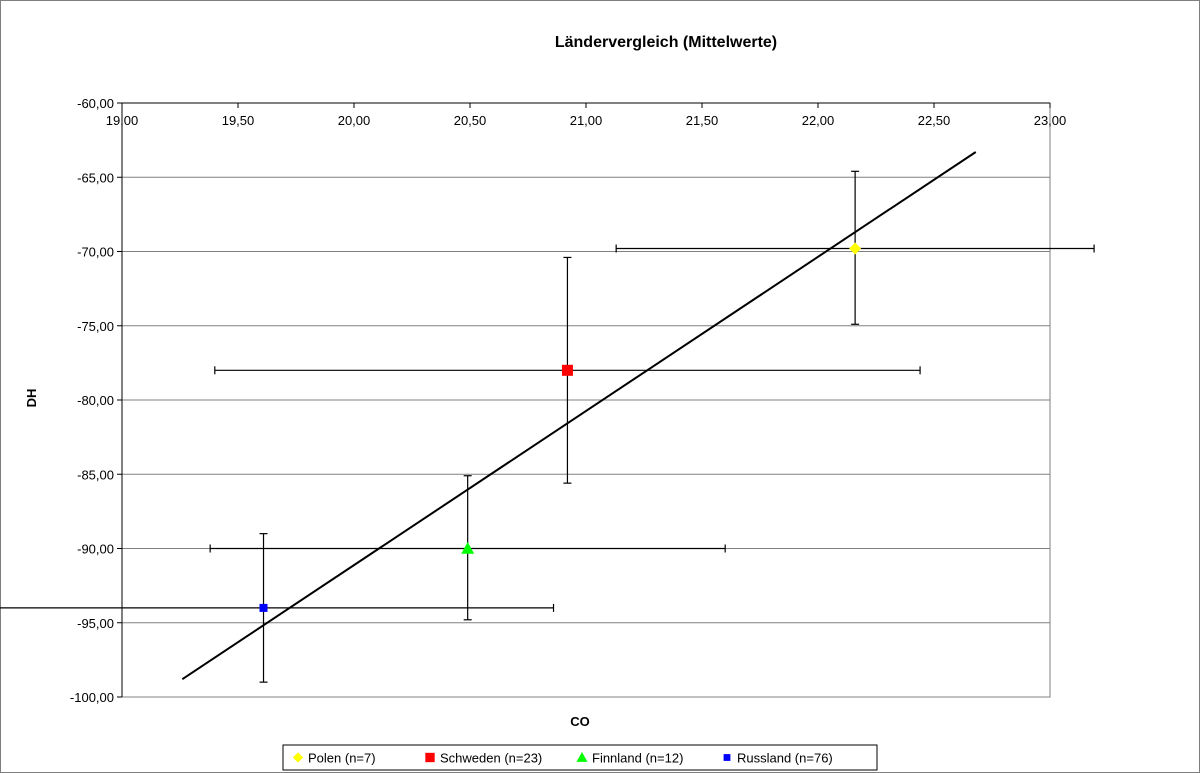 This screenshot has width=1200, height=773. I want to click on x-tick-label: 22,00, so click(818, 120).